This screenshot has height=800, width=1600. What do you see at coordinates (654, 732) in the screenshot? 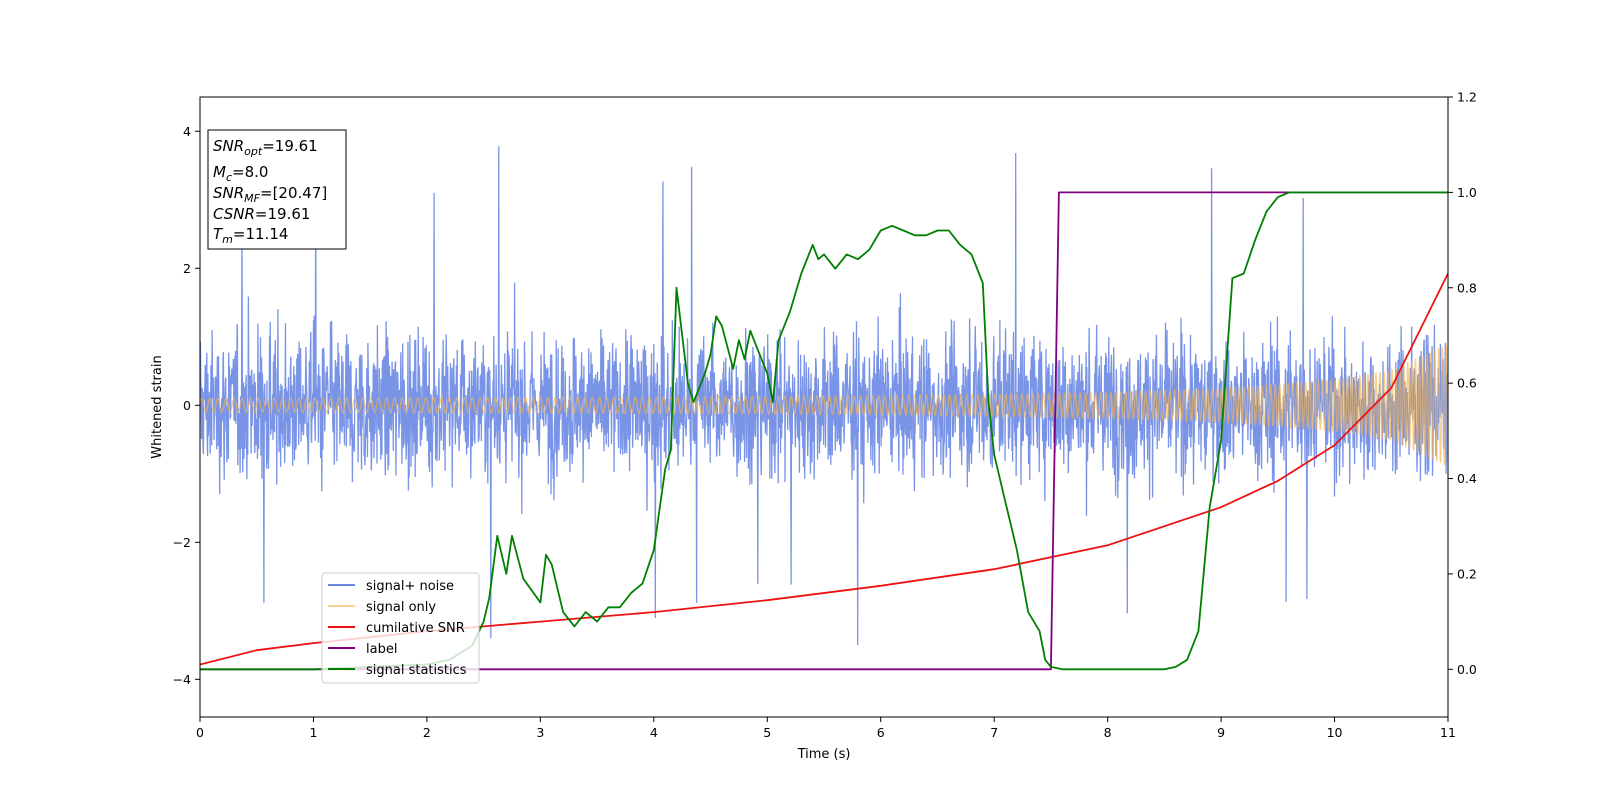
I see `x-tick-label: 4` at bounding box center [654, 732].